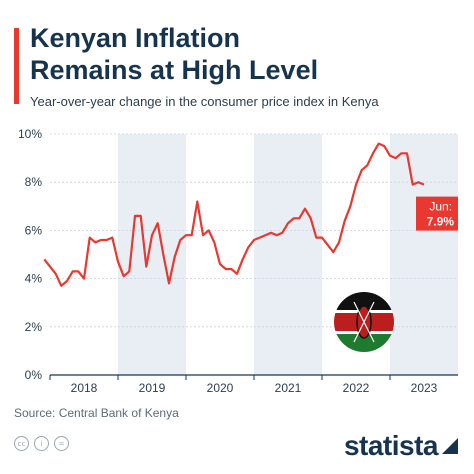  Describe the element at coordinates (61, 443) in the screenshot. I see `equals-icon: =` at that location.